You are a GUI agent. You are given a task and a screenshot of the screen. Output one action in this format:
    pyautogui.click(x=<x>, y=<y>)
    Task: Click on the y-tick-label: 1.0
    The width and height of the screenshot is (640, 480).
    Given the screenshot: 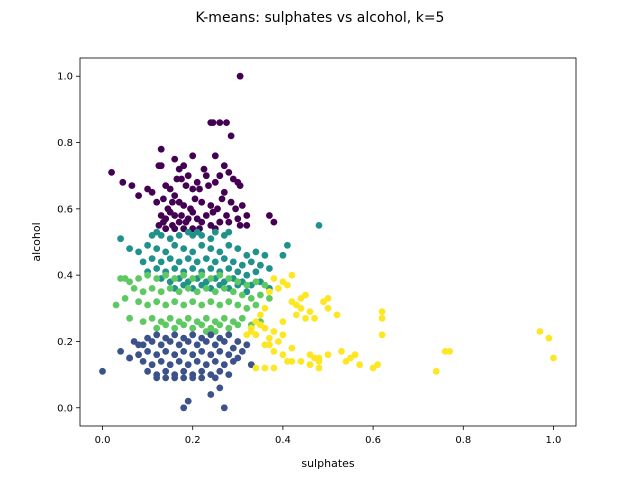 What is the action you would take?
    pyautogui.click(x=65, y=77)
    